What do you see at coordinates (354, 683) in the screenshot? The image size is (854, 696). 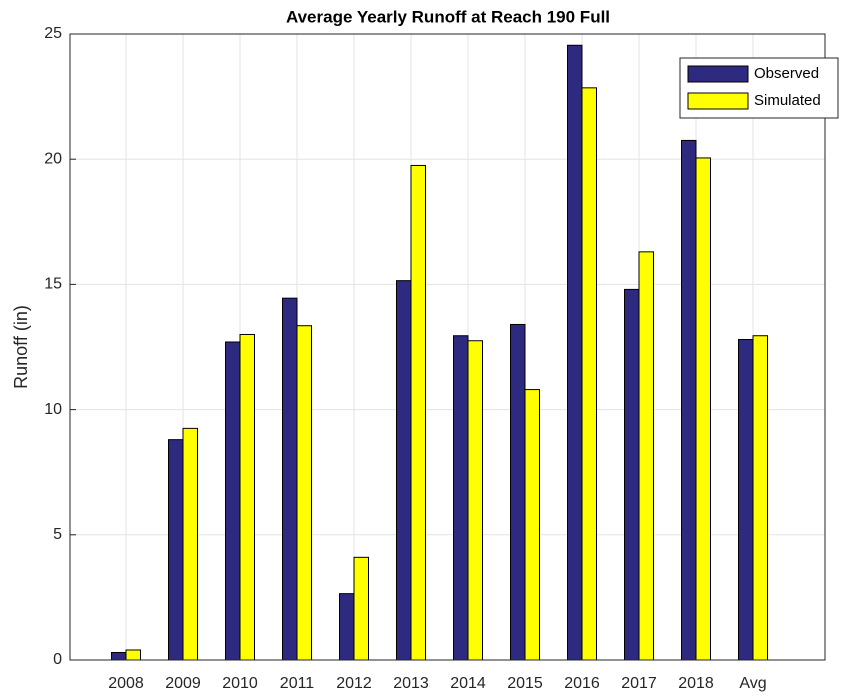 I see `x-tick-label: 2012` at bounding box center [354, 683].